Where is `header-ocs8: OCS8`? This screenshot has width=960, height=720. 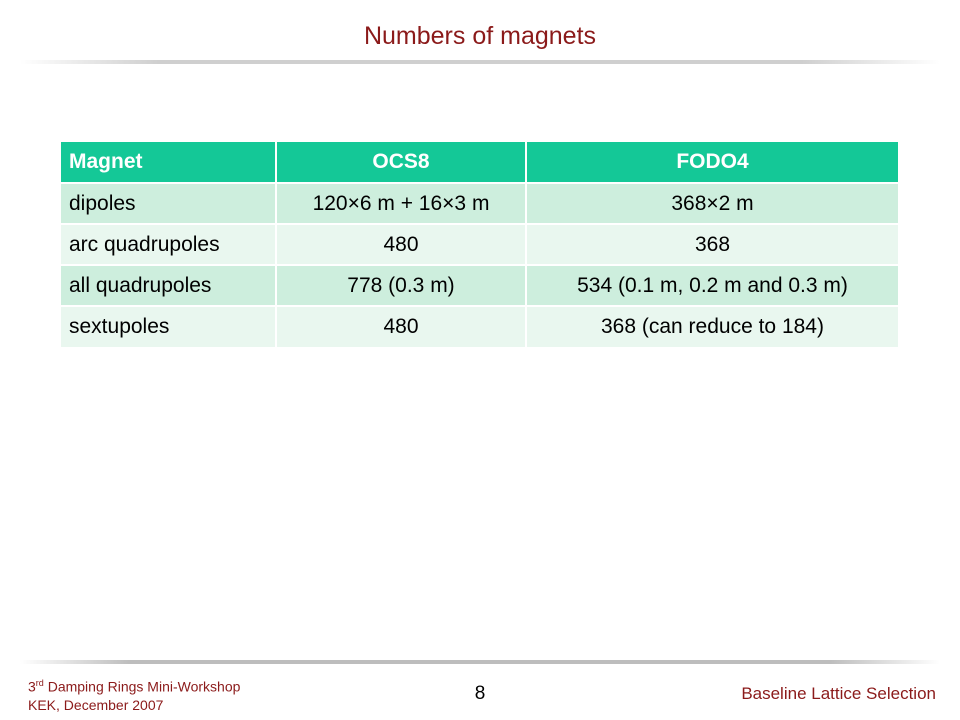 header-ocs8: OCS8 is located at coordinates (401, 162).